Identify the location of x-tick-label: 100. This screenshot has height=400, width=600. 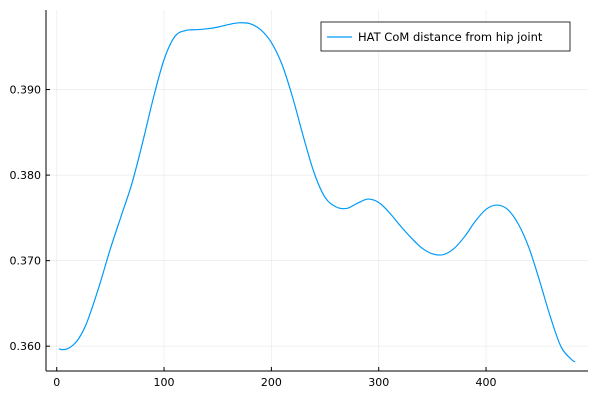
(164, 382).